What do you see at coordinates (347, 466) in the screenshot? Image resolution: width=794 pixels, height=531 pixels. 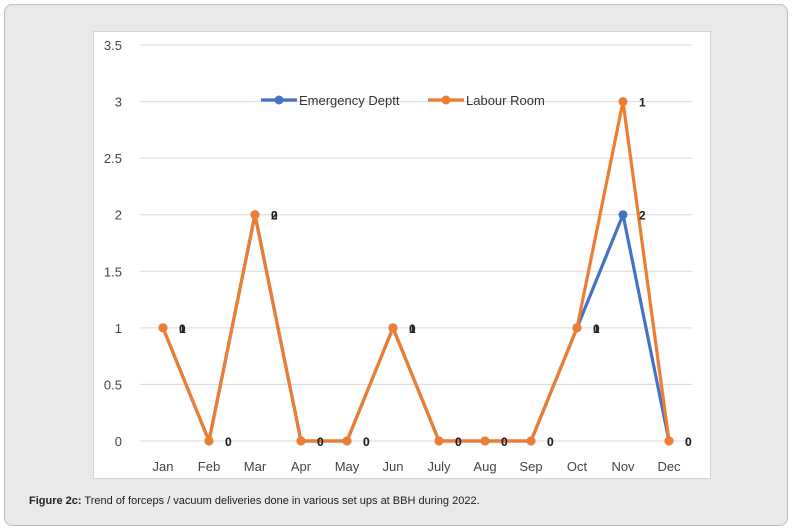 I see `x-tick-label: May` at bounding box center [347, 466].